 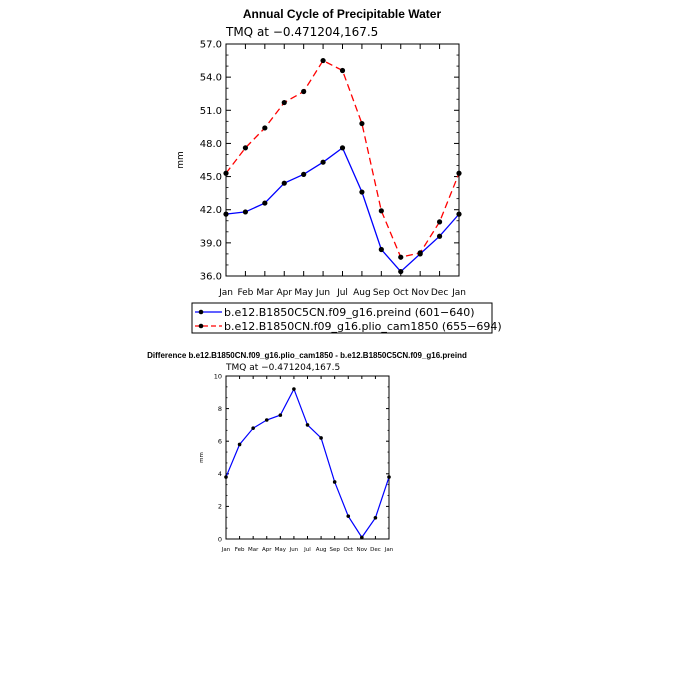 What do you see at coordinates (211, 45) in the screenshot?
I see `y-tick-label: 57.0` at bounding box center [211, 45].